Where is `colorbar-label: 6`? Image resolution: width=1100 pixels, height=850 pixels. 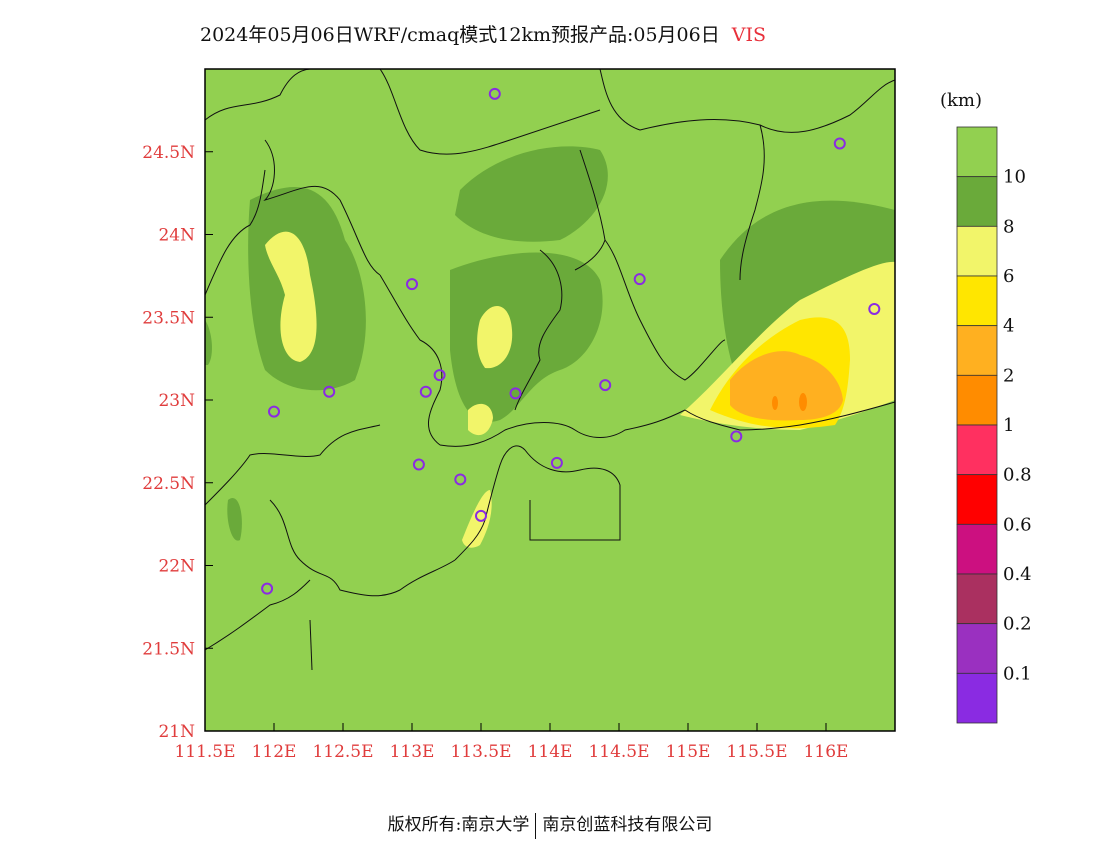 colorbar-label: 6 is located at coordinates (1008, 276).